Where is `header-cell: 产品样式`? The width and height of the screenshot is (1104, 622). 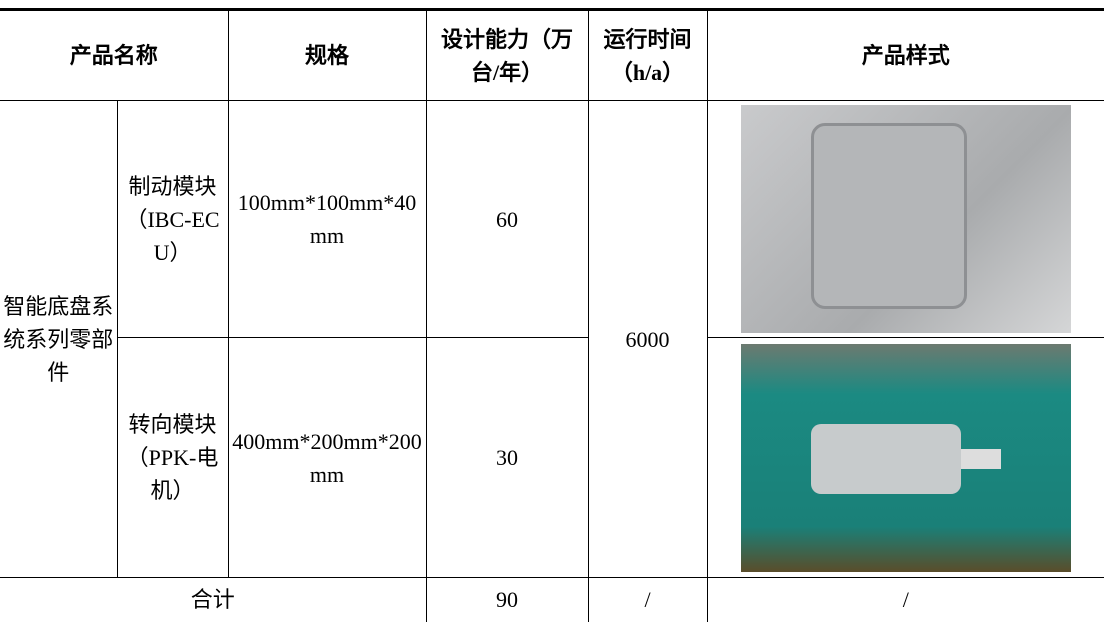
header-cell: 产品样式 is located at coordinates (905, 55).